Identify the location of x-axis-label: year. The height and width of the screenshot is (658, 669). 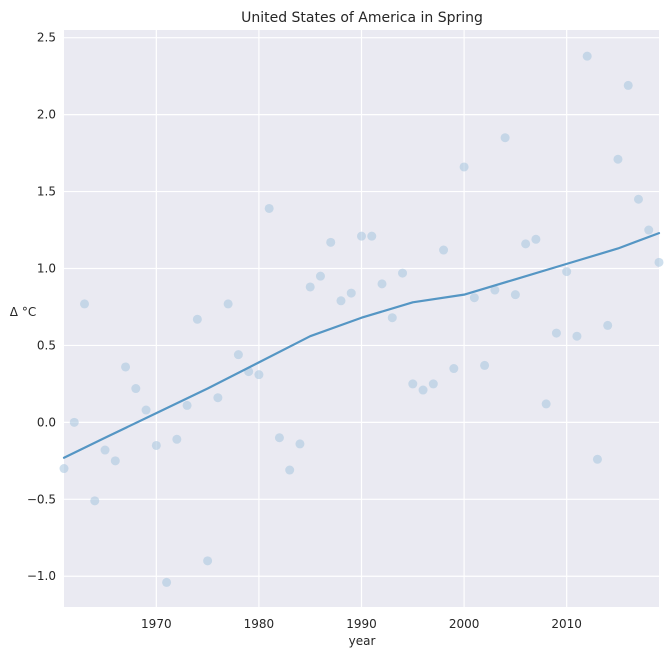
(362, 641).